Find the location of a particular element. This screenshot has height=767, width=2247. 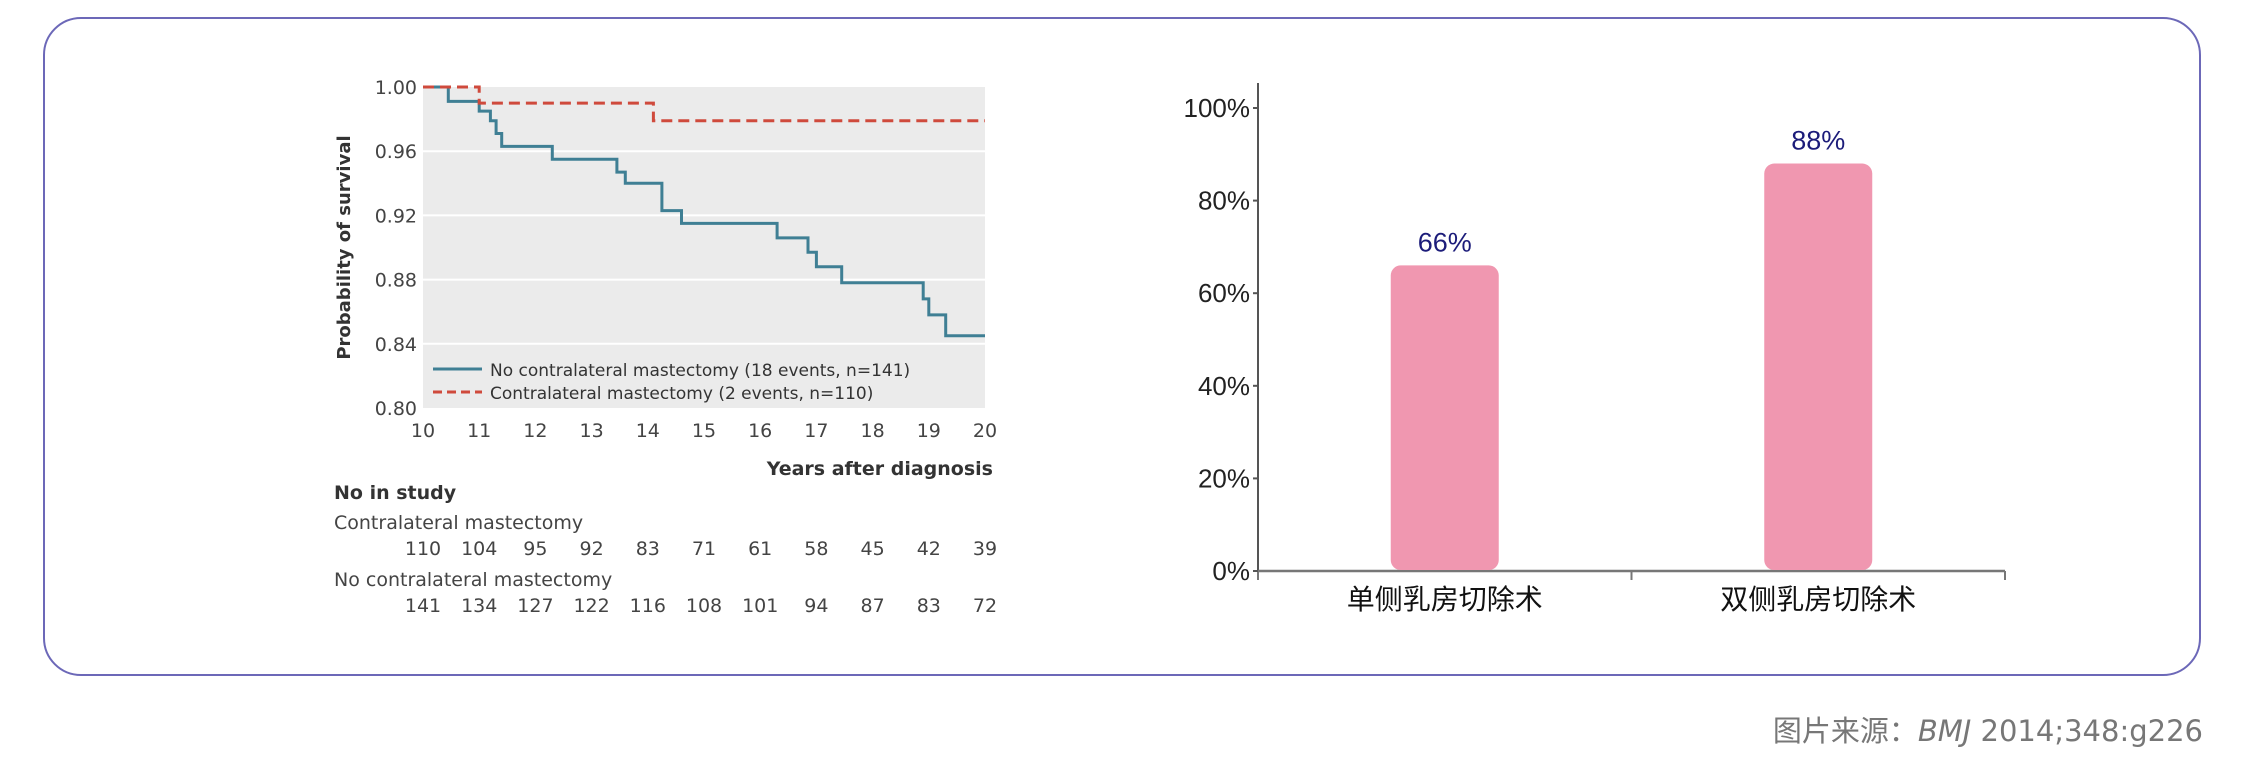

risk-row-contralateral: 110 104 95 92 83 71 61 58 45 42 39 is located at coordinates (701, 549).